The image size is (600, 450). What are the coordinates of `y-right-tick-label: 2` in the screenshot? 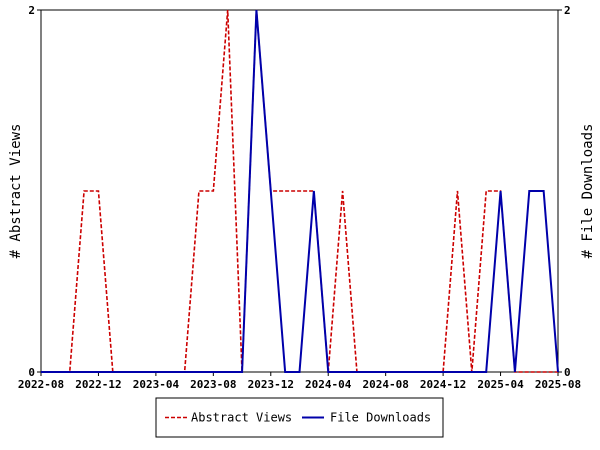 It's located at (567, 10).